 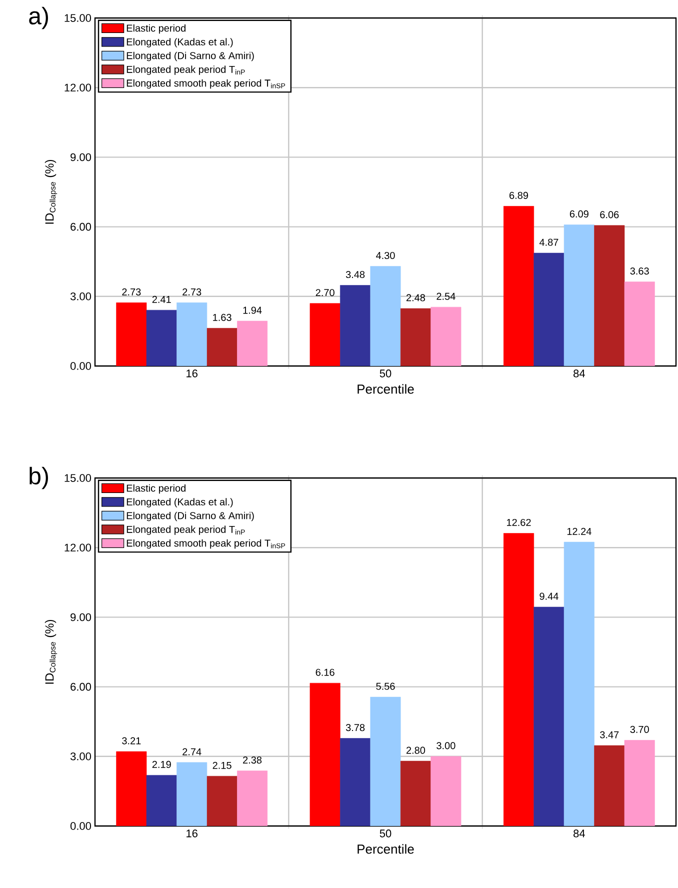 I want to click on data-label: 2.70, so click(x=325, y=292).